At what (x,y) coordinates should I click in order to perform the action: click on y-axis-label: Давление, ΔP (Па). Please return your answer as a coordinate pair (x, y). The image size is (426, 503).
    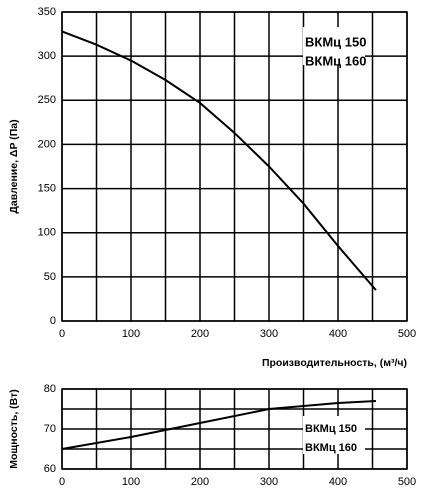
    Looking at the image, I should click on (14, 166).